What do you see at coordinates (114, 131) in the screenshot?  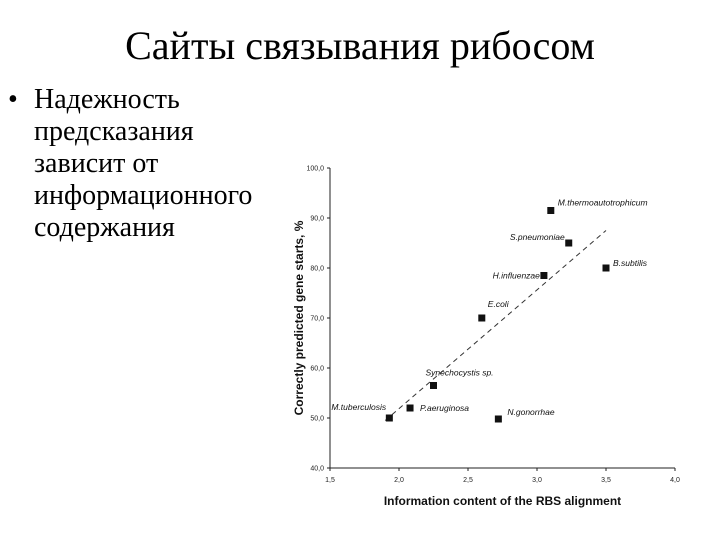 I see `bullet-line: предсказания` at bounding box center [114, 131].